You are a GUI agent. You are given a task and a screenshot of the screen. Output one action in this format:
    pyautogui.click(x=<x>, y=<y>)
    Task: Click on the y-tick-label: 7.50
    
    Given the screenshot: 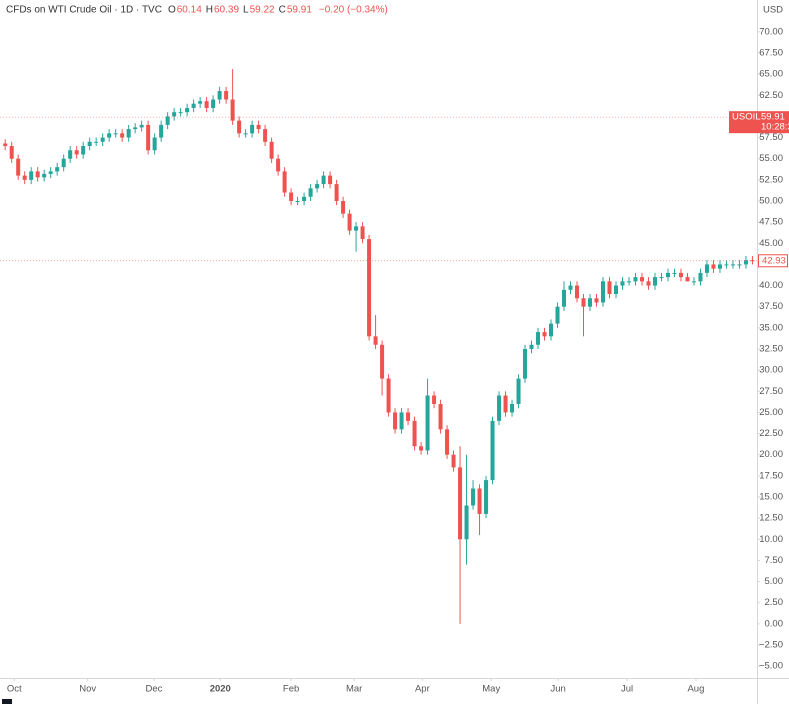 What is the action you would take?
    pyautogui.click(x=774, y=560)
    